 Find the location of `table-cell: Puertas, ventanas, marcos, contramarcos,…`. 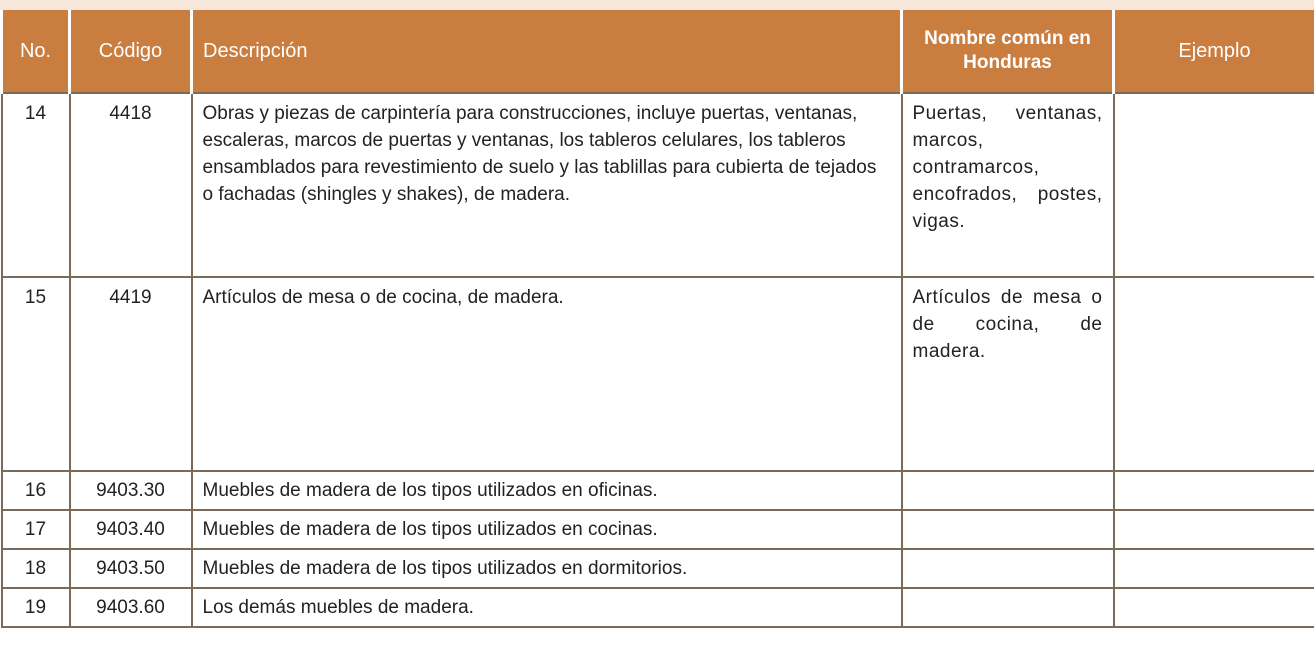

table-cell: Puertas, ventanas, marcos, contramarcos,… is located at coordinates (1007, 185).